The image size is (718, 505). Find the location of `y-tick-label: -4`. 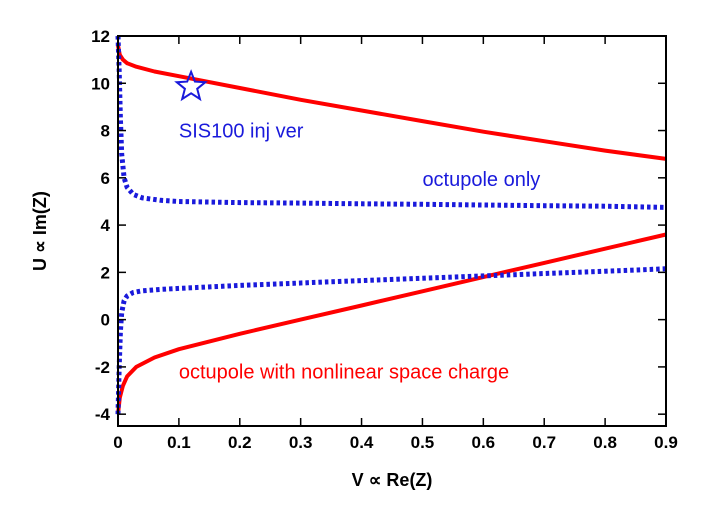

y-tick-label: -4 is located at coordinates (103, 414).